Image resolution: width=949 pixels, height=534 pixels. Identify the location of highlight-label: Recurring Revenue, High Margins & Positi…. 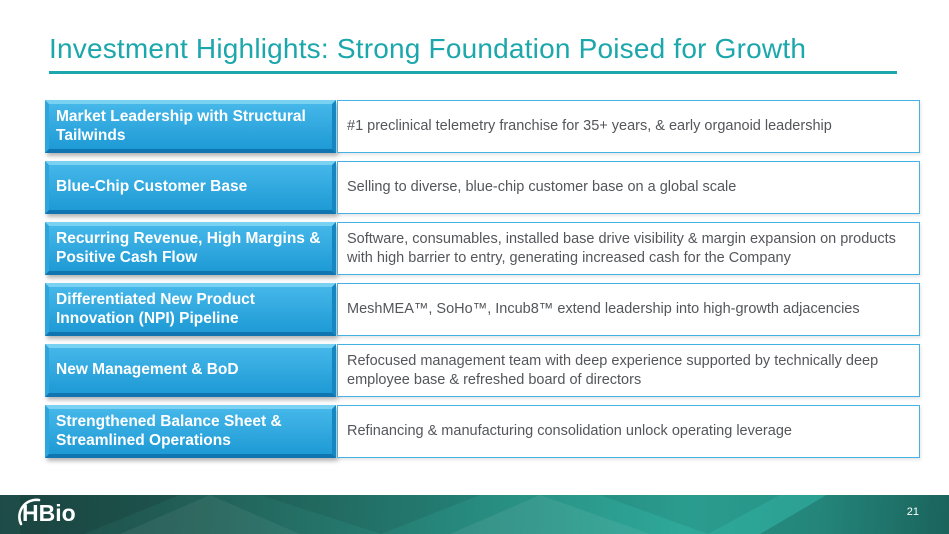
(188, 247).